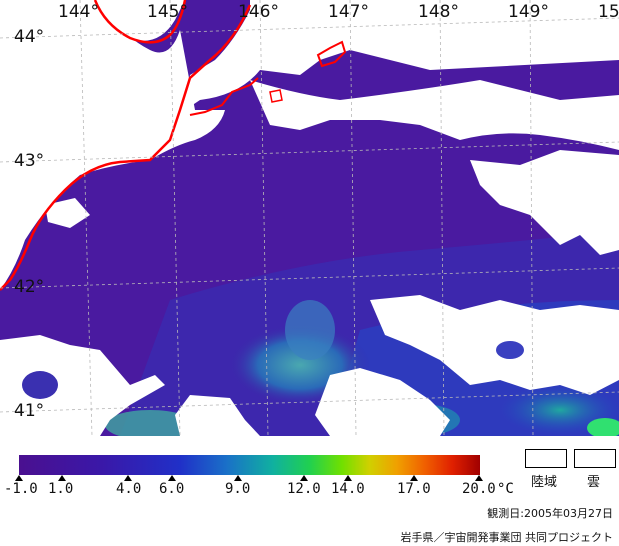  What do you see at coordinates (331, 54) in the screenshot?
I see `coastline-east-island` at bounding box center [331, 54].